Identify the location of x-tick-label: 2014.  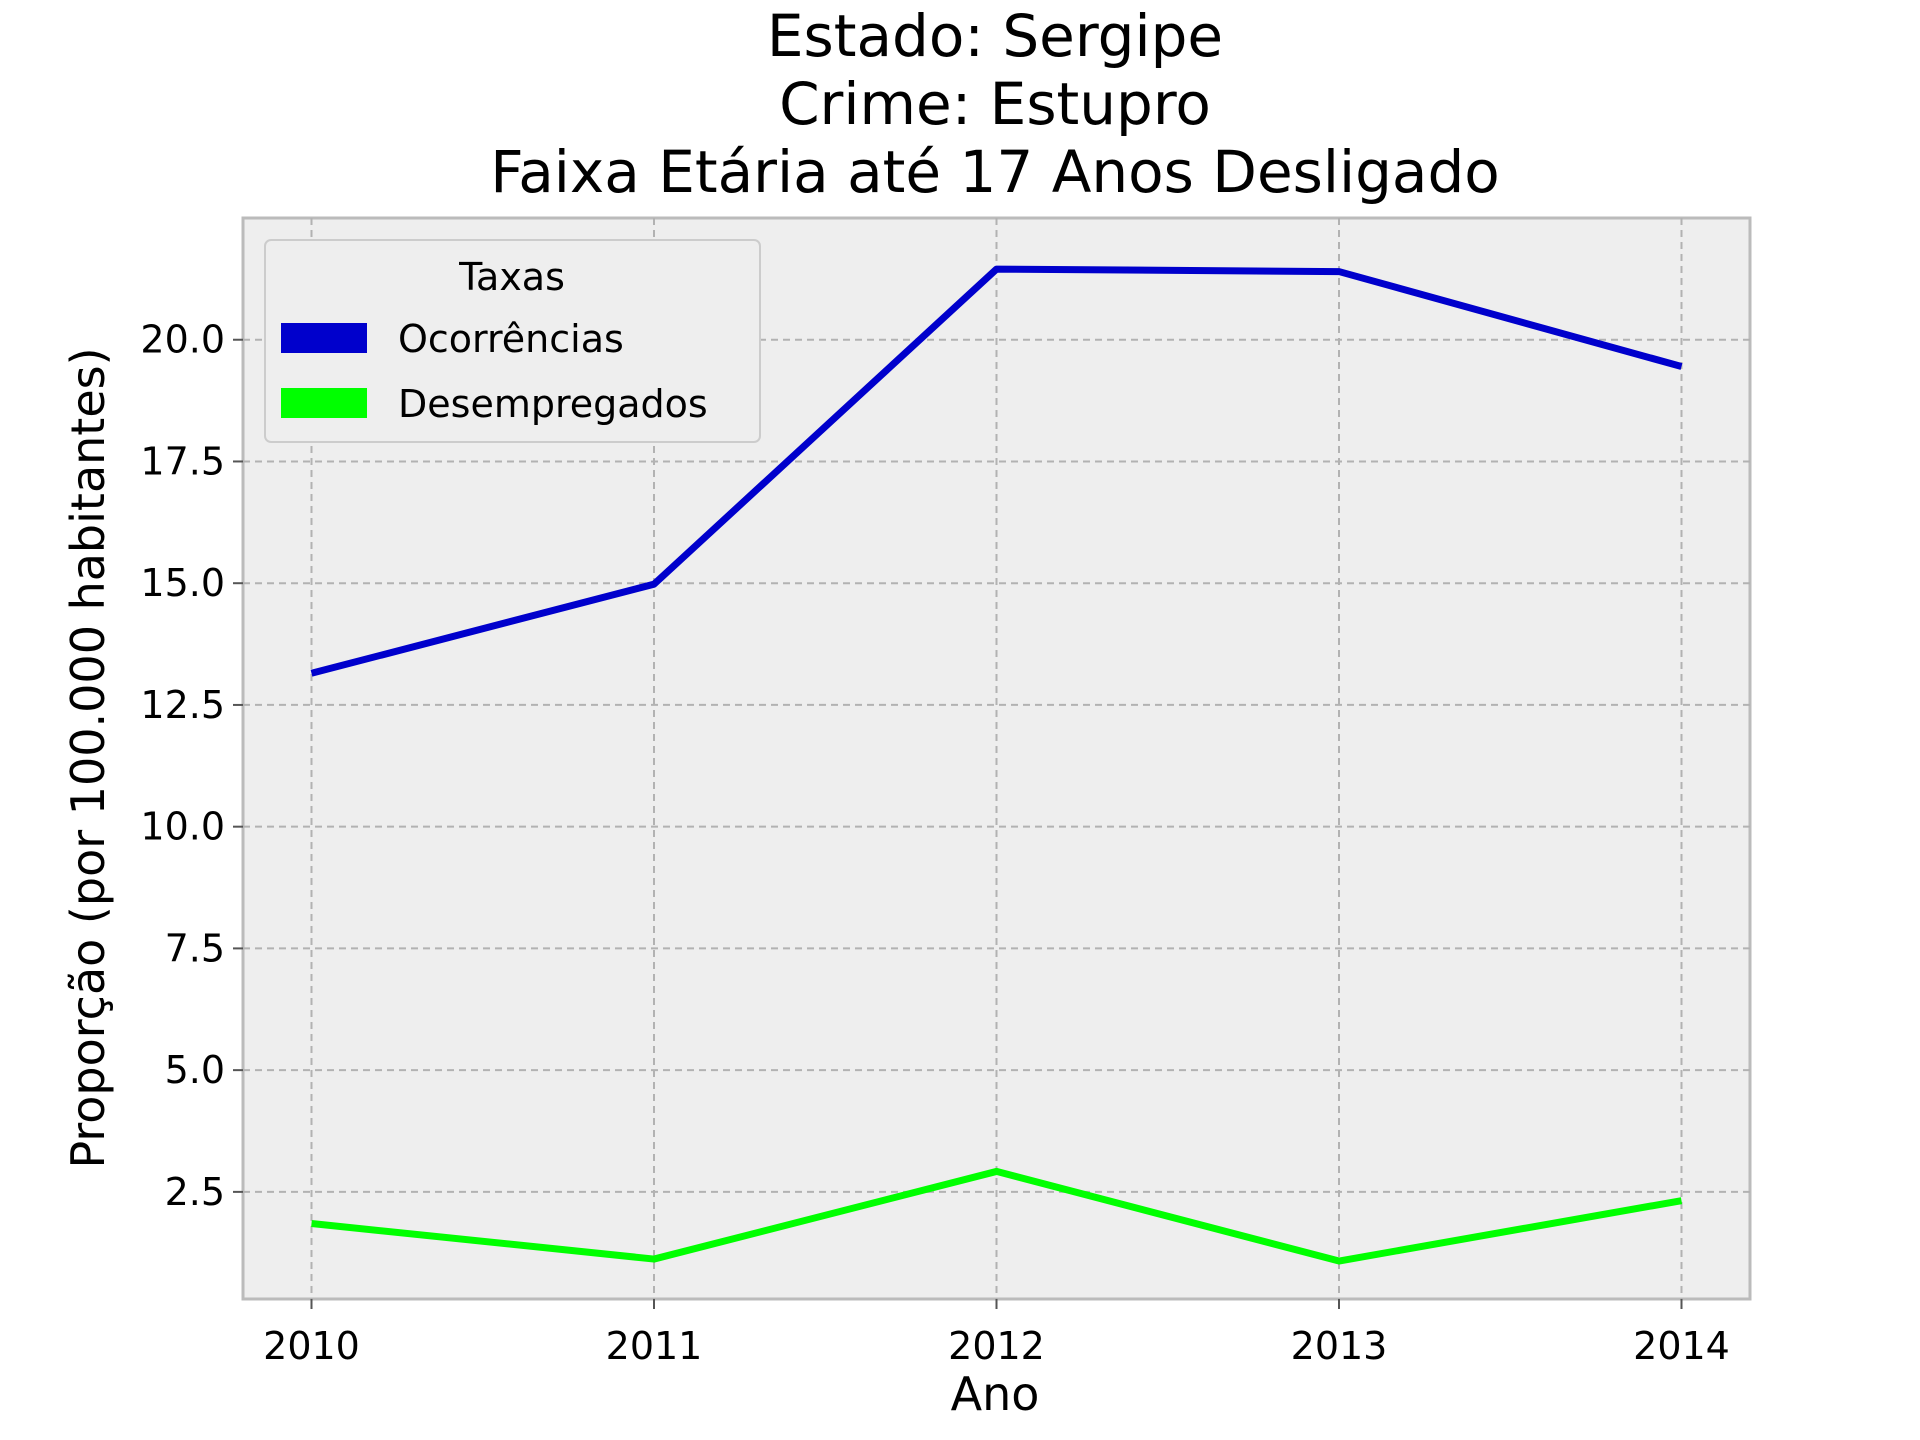
(1681, 1346).